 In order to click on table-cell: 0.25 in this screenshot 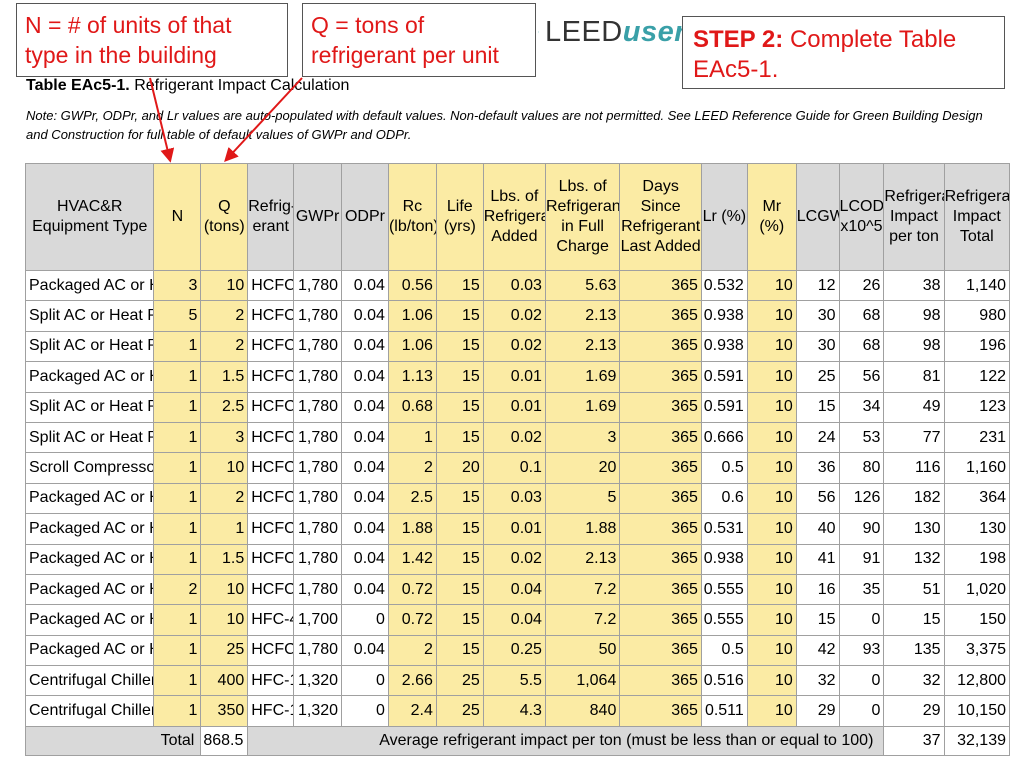, I will do `click(514, 650)`.